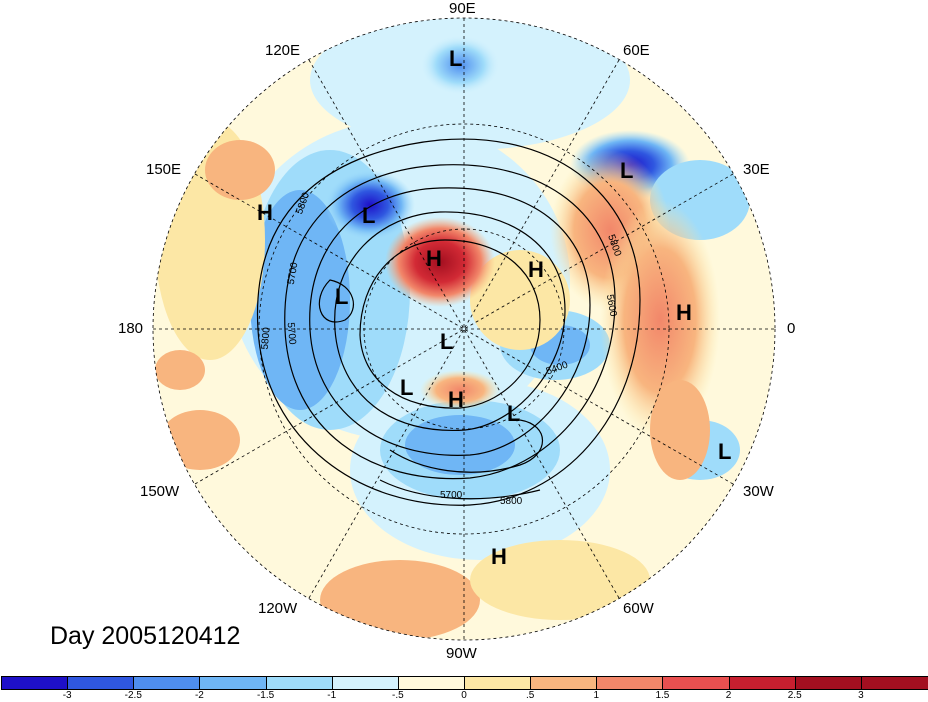  Describe the element at coordinates (265, 695) in the screenshot. I see `colorbar-tick-label: -1.5` at that location.